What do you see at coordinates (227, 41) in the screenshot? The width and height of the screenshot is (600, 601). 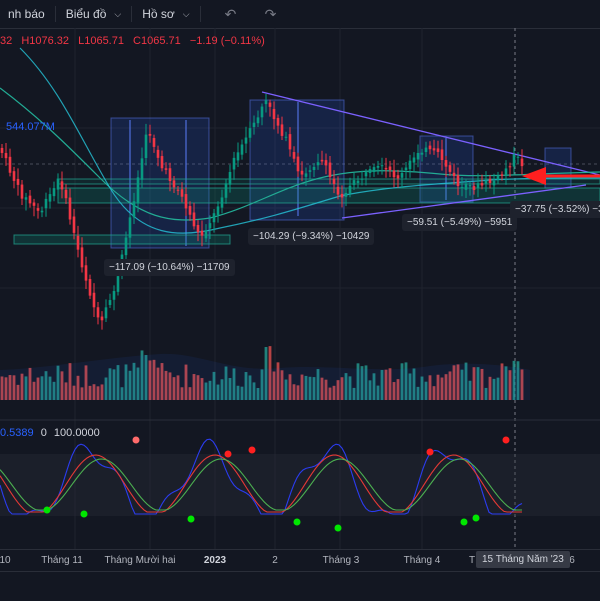 I see `change-value: −1.19 (−0.11%)` at bounding box center [227, 41].